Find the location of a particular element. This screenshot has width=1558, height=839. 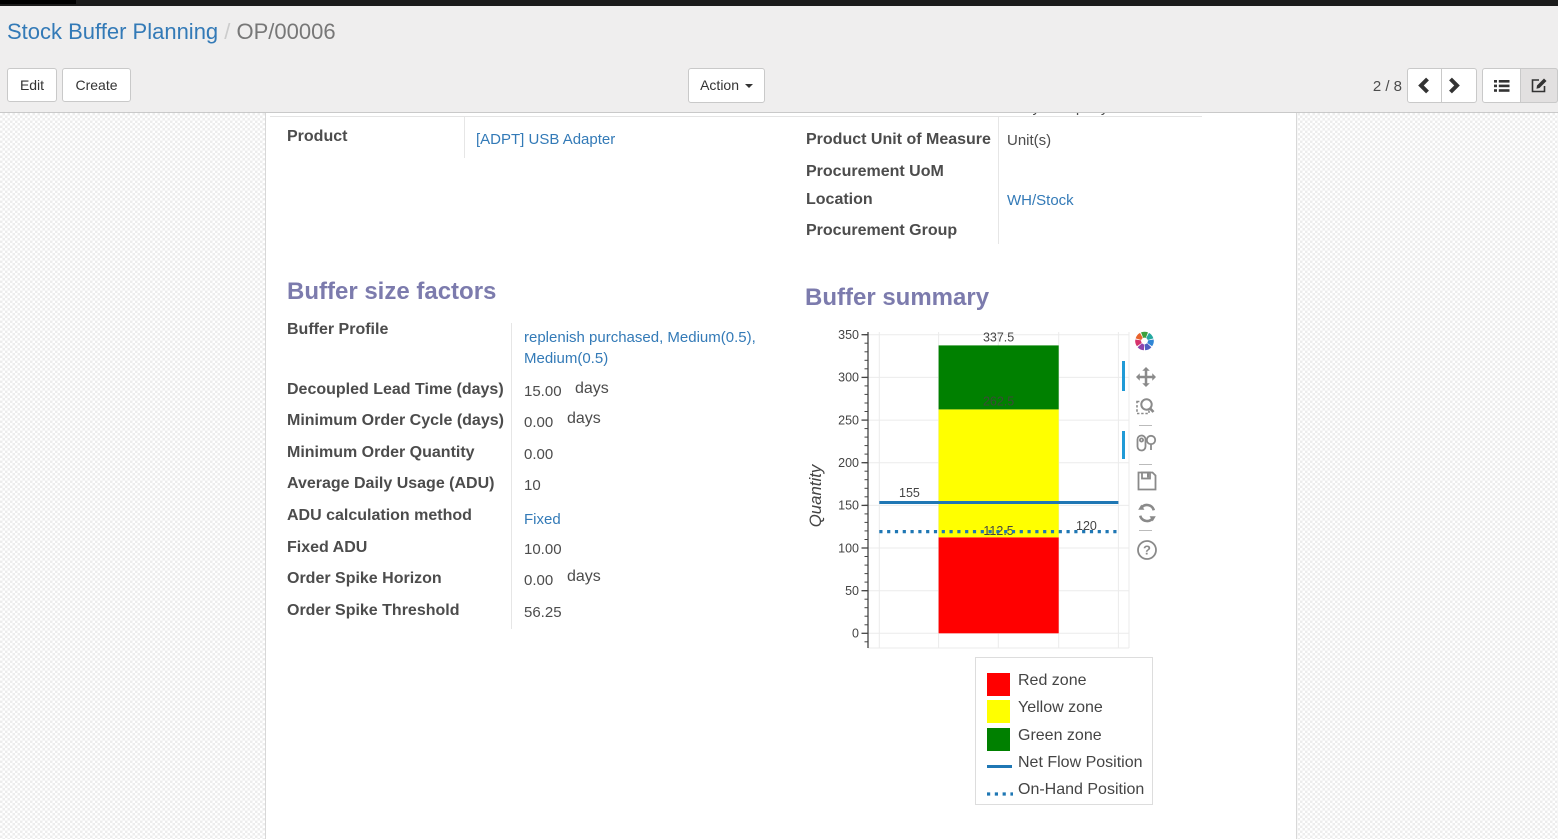

svg-text: 300 is located at coordinates (848, 378).